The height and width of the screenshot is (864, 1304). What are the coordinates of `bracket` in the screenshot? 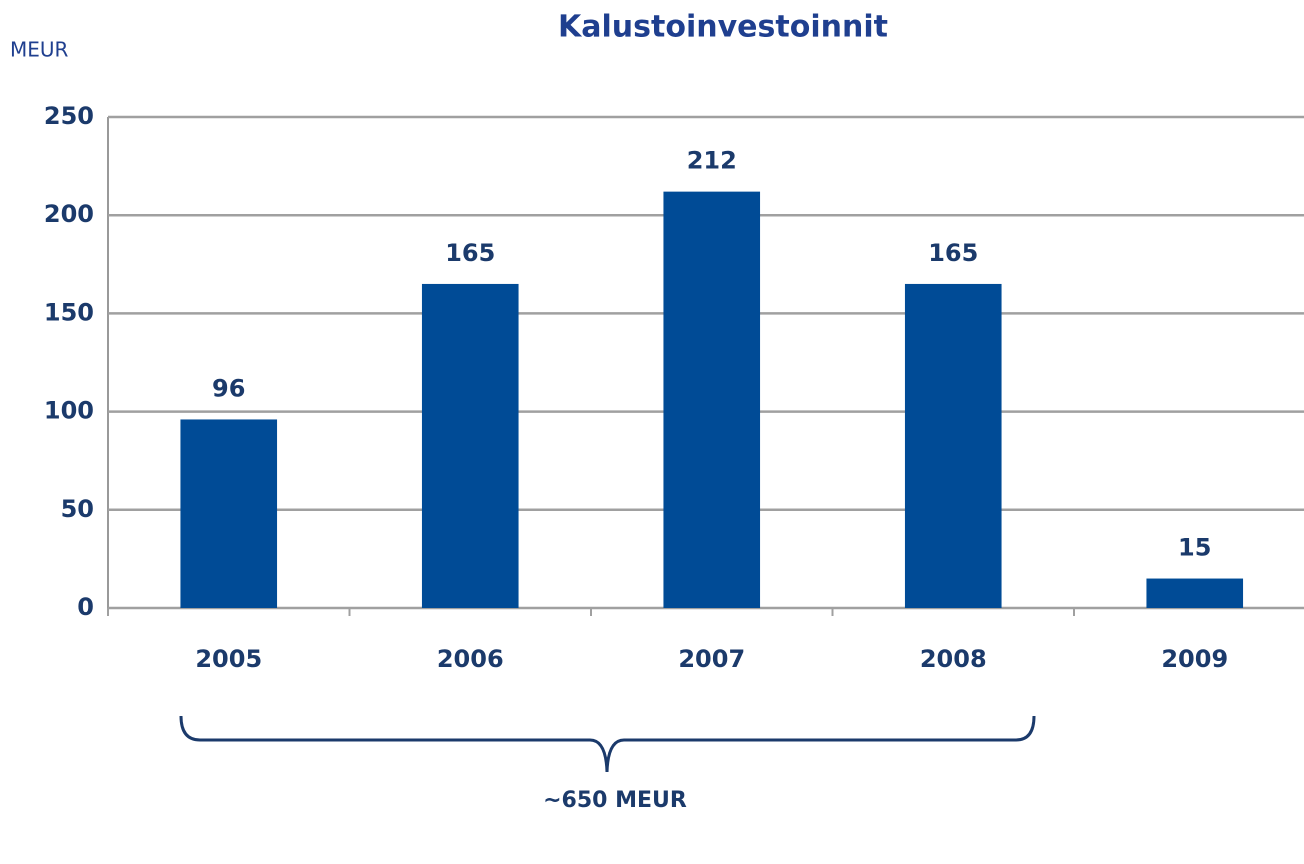 It's located at (607, 744).